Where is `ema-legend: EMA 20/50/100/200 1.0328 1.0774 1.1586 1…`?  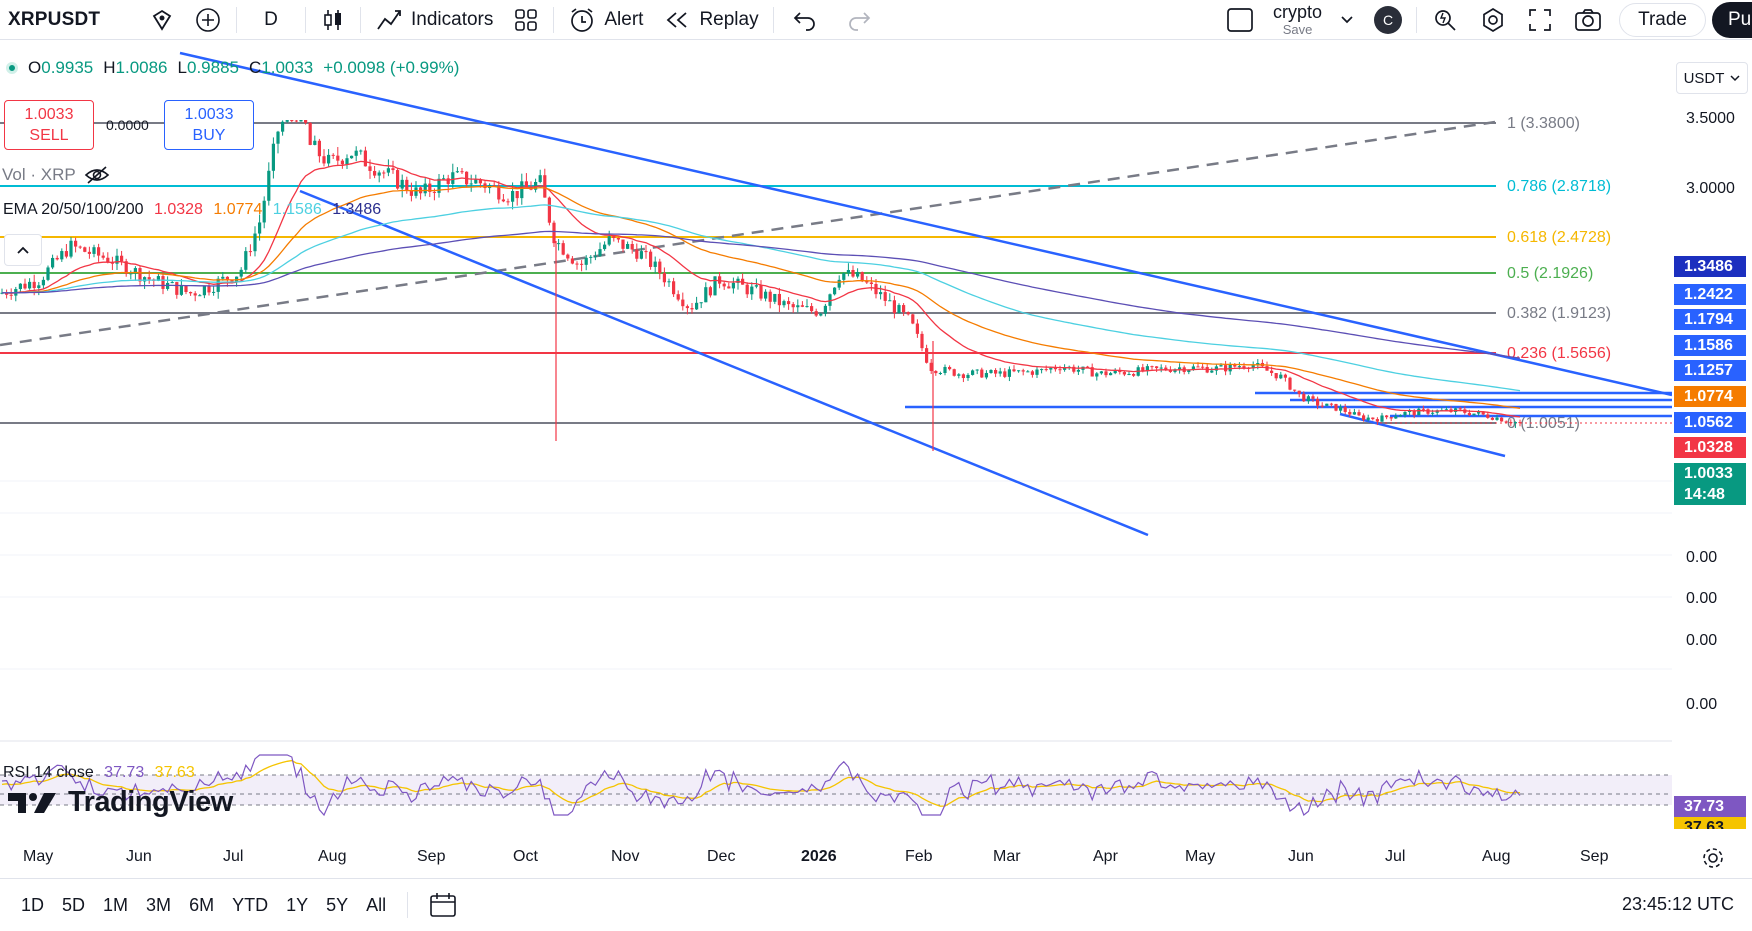
ema-legend: EMA 20/50/100/200 1.0328 1.0774 1.1586 1… is located at coordinates (192, 210).